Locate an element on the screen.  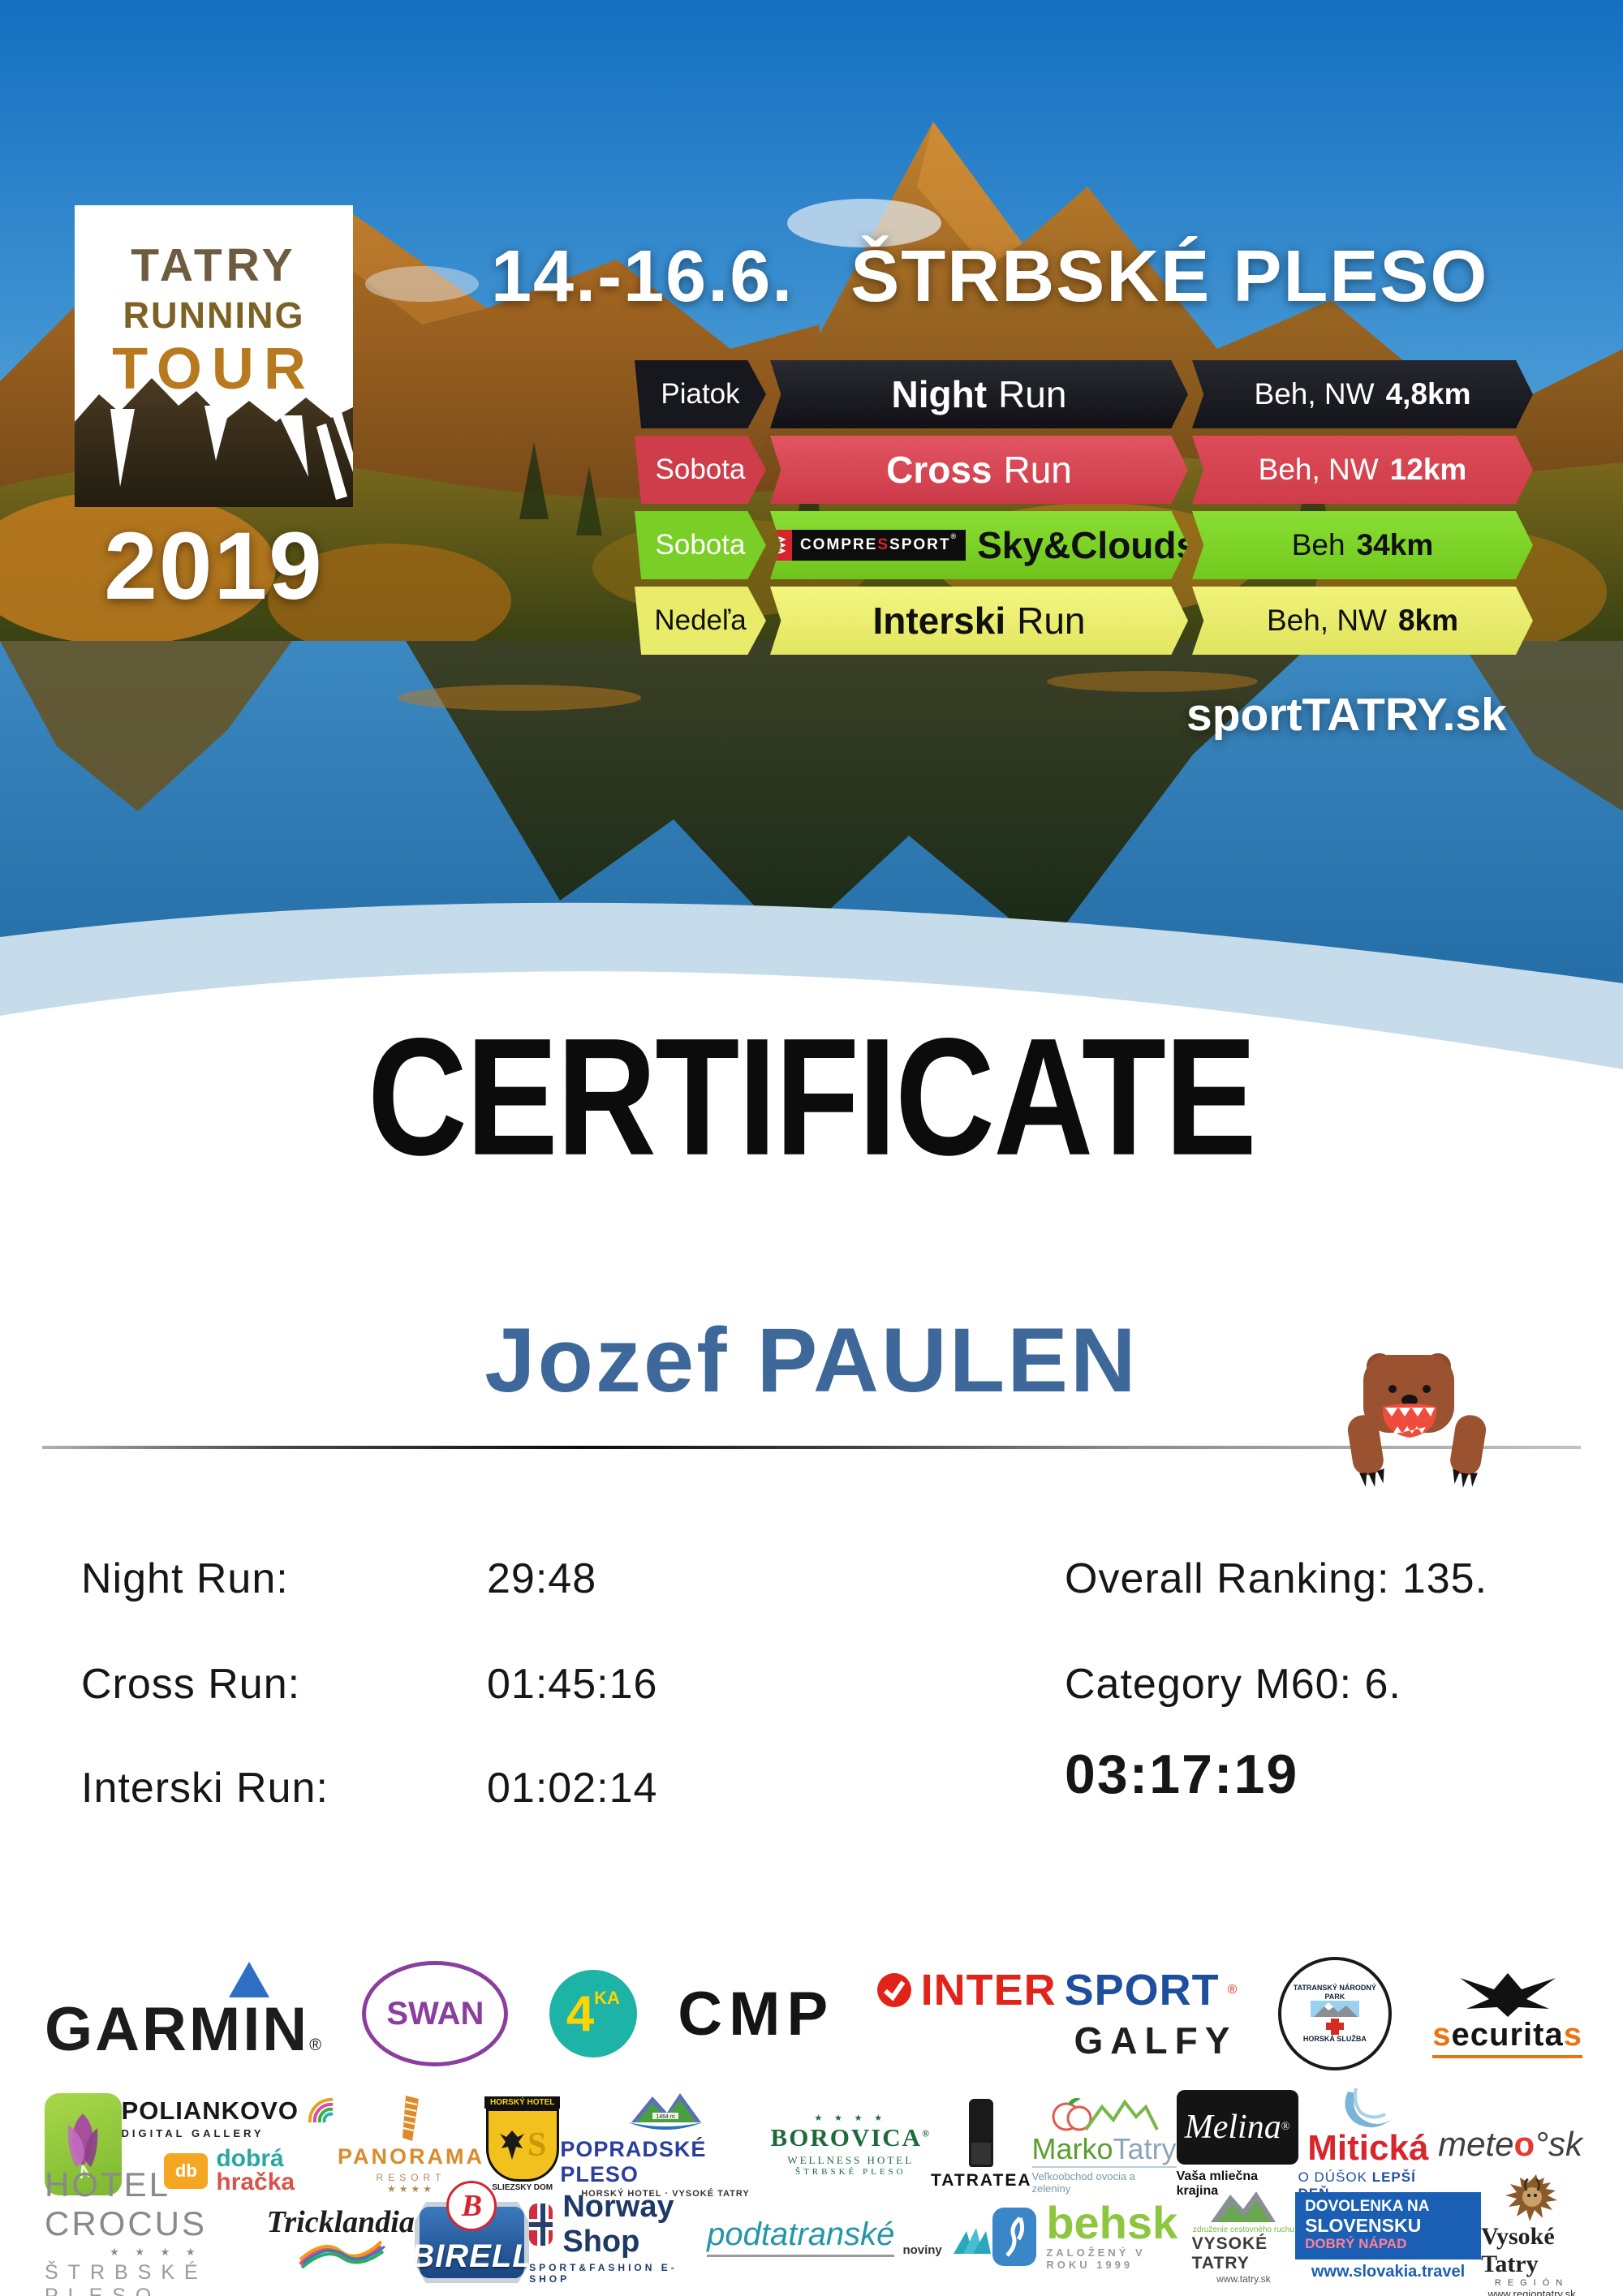
compressport-logo: COMPRE S SPORT ® is located at coordinates (868, 545).